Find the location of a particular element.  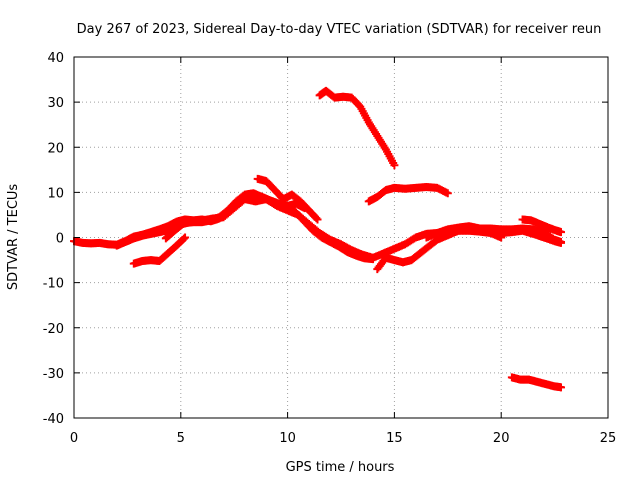

x-tick-label: 15 is located at coordinates (394, 438).